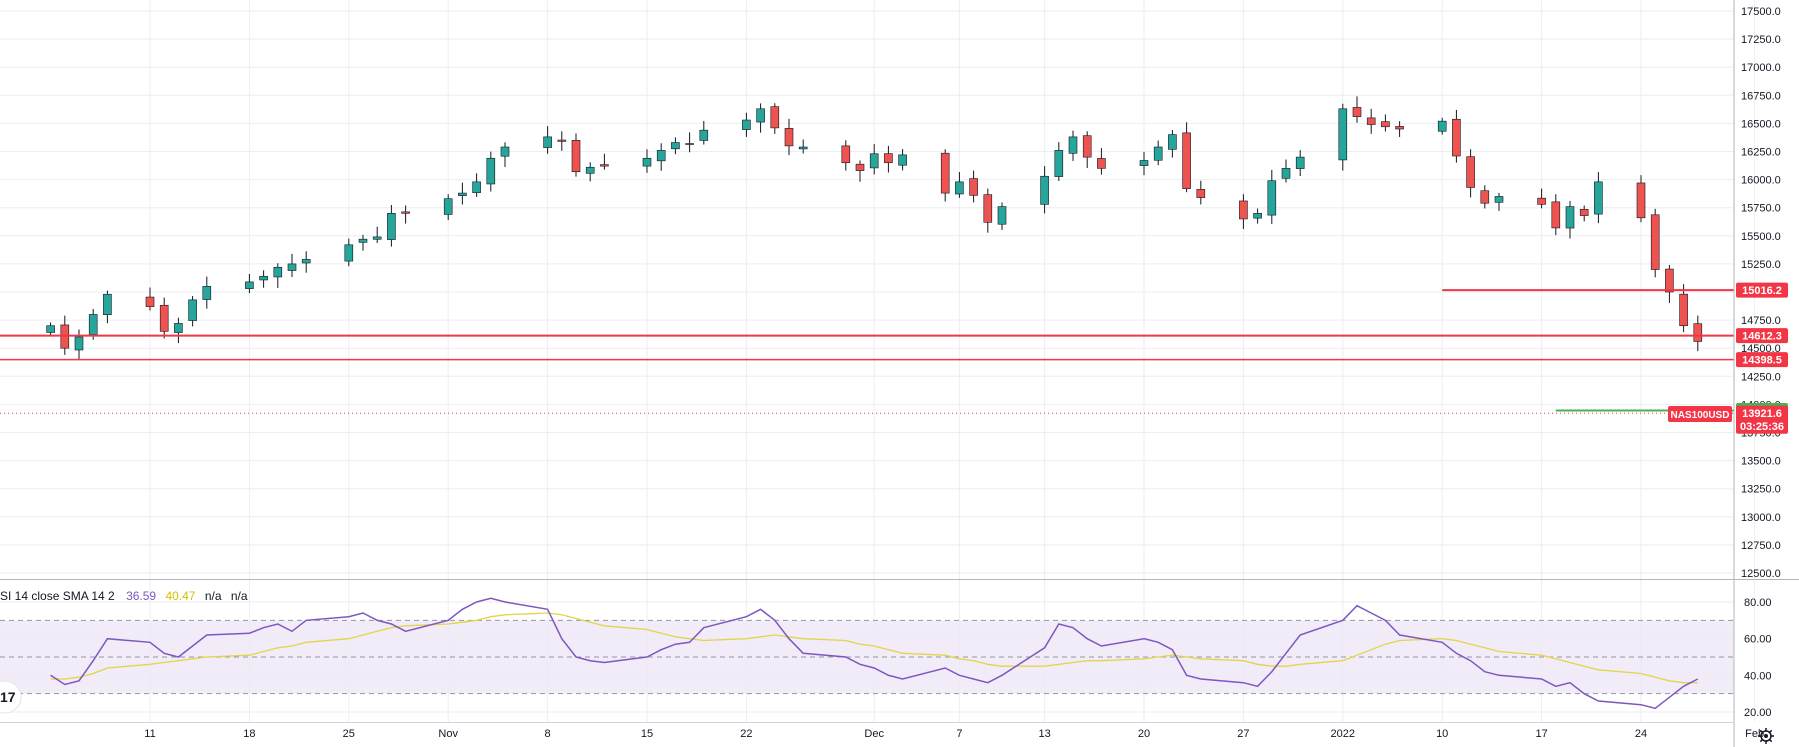  What do you see at coordinates (1761, 12) in the screenshot?
I see `price-tick-label: 17500.0` at bounding box center [1761, 12].